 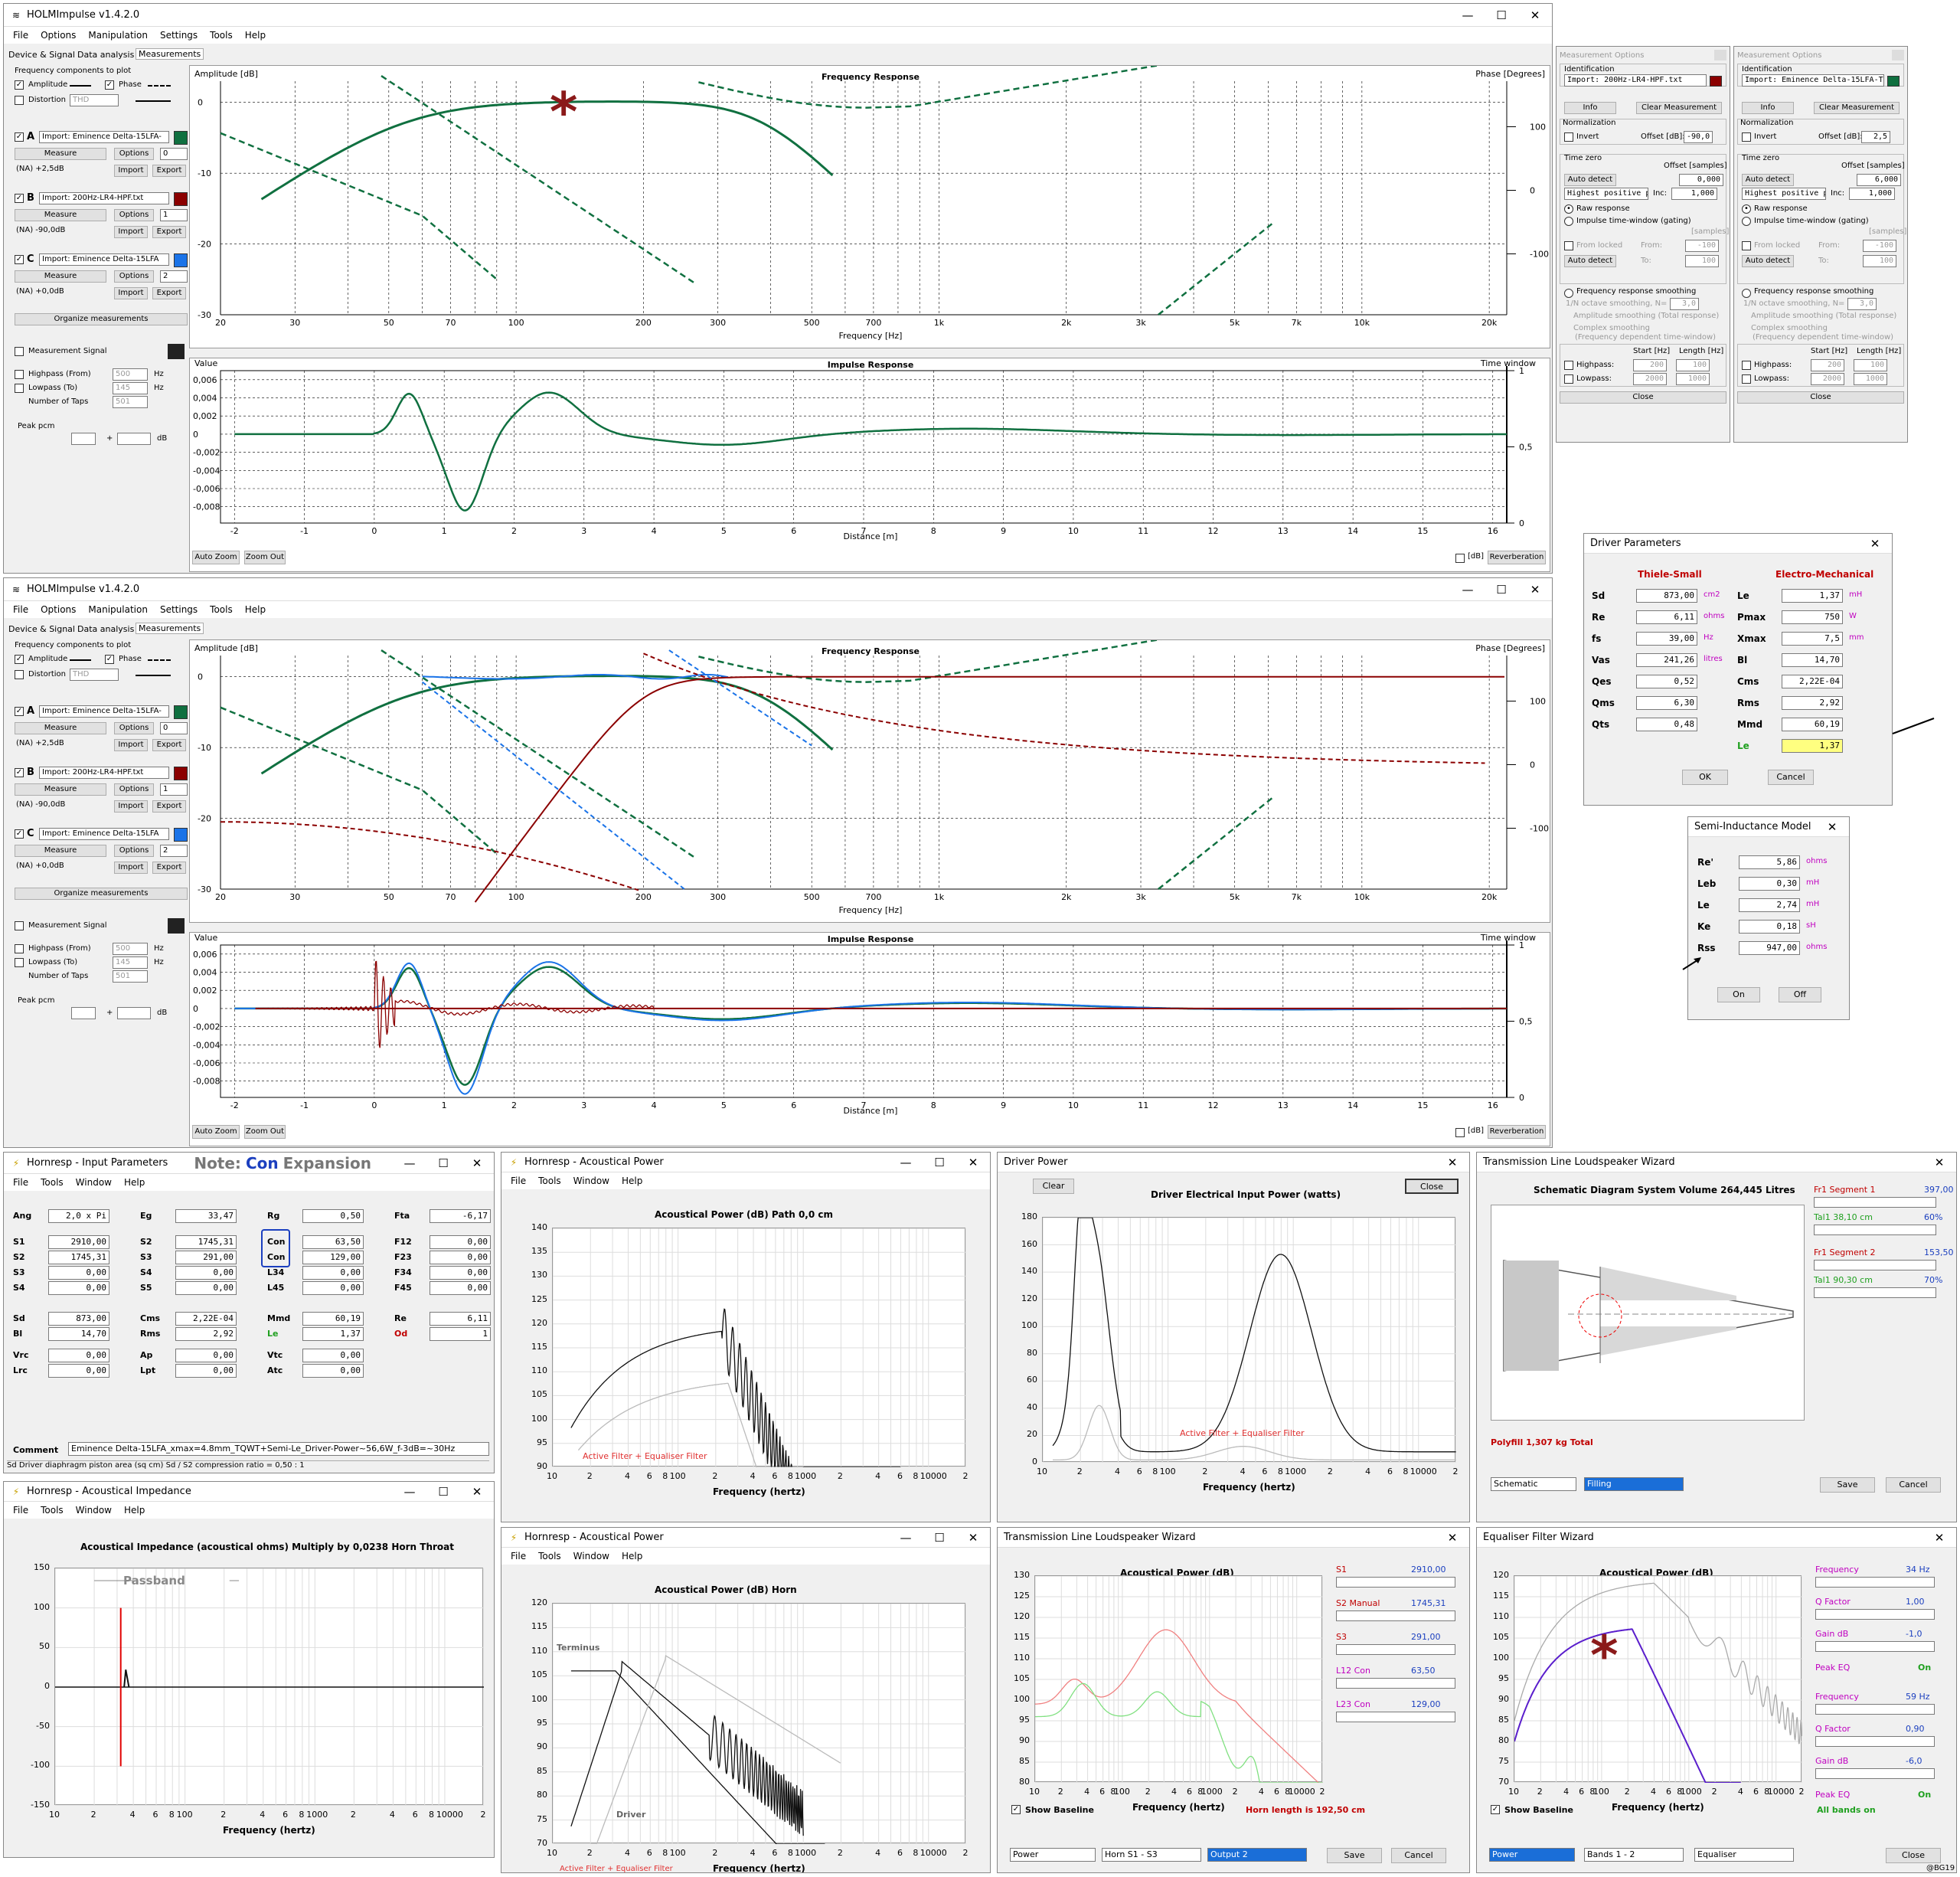 What do you see at coordinates (134, 789) in the screenshot?
I see `channel-chB-options-button: Options` at bounding box center [134, 789].